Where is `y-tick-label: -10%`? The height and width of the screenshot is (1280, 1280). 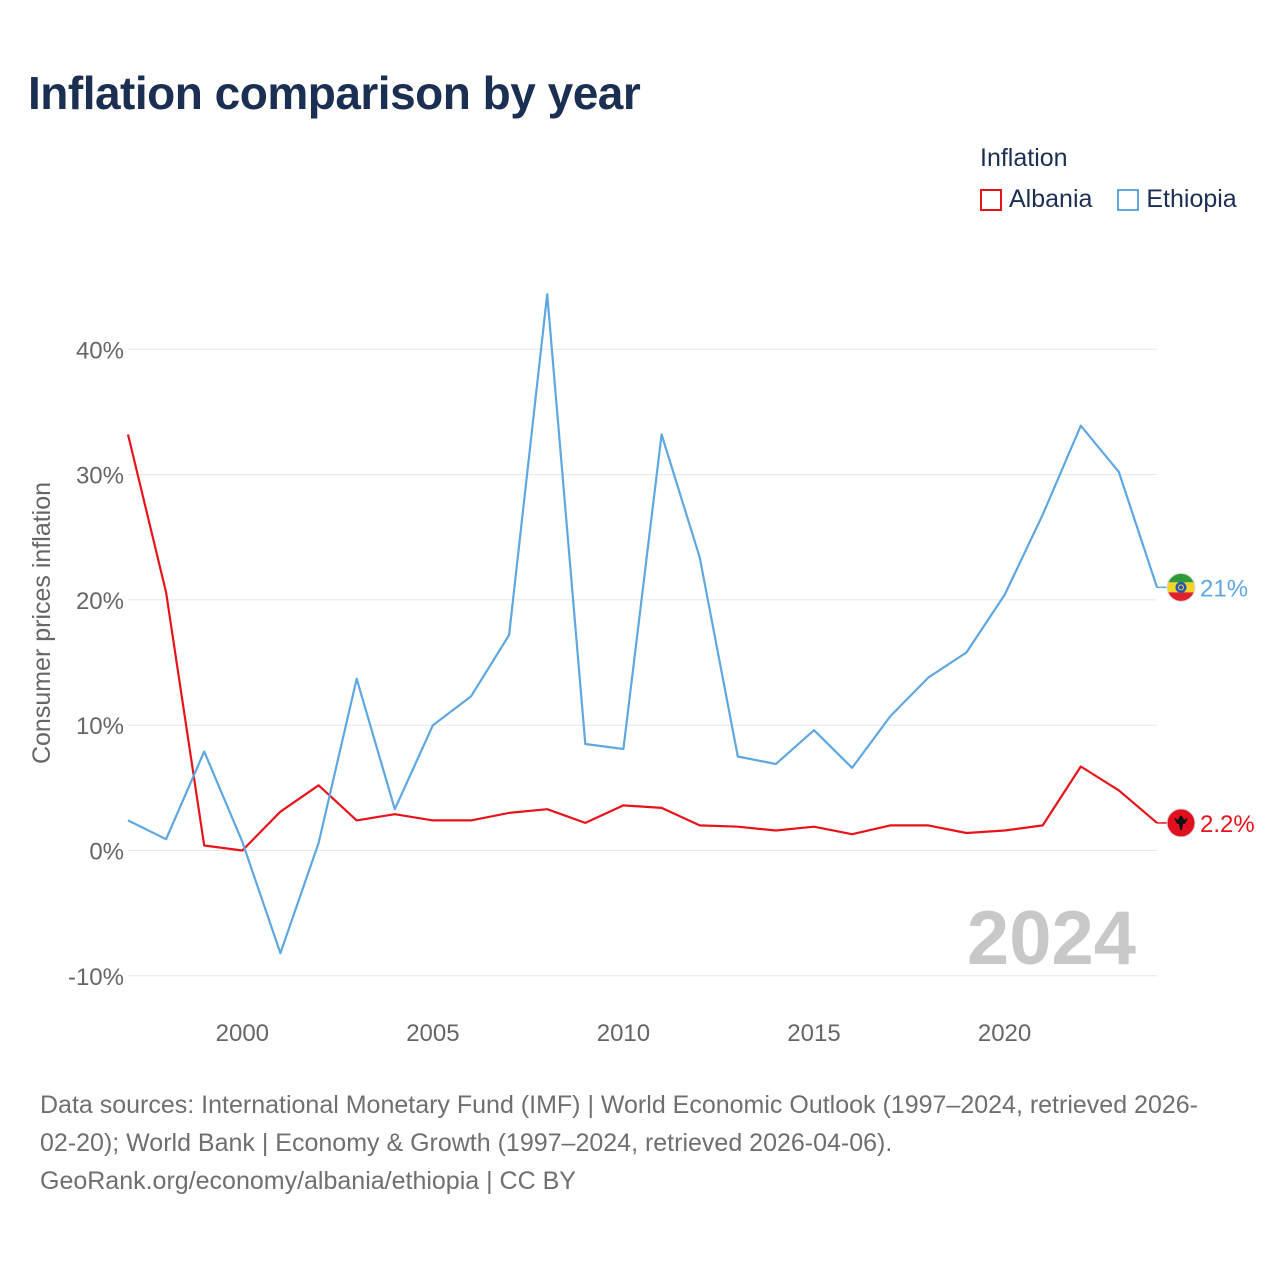
y-tick-label: -10% is located at coordinates (96, 977).